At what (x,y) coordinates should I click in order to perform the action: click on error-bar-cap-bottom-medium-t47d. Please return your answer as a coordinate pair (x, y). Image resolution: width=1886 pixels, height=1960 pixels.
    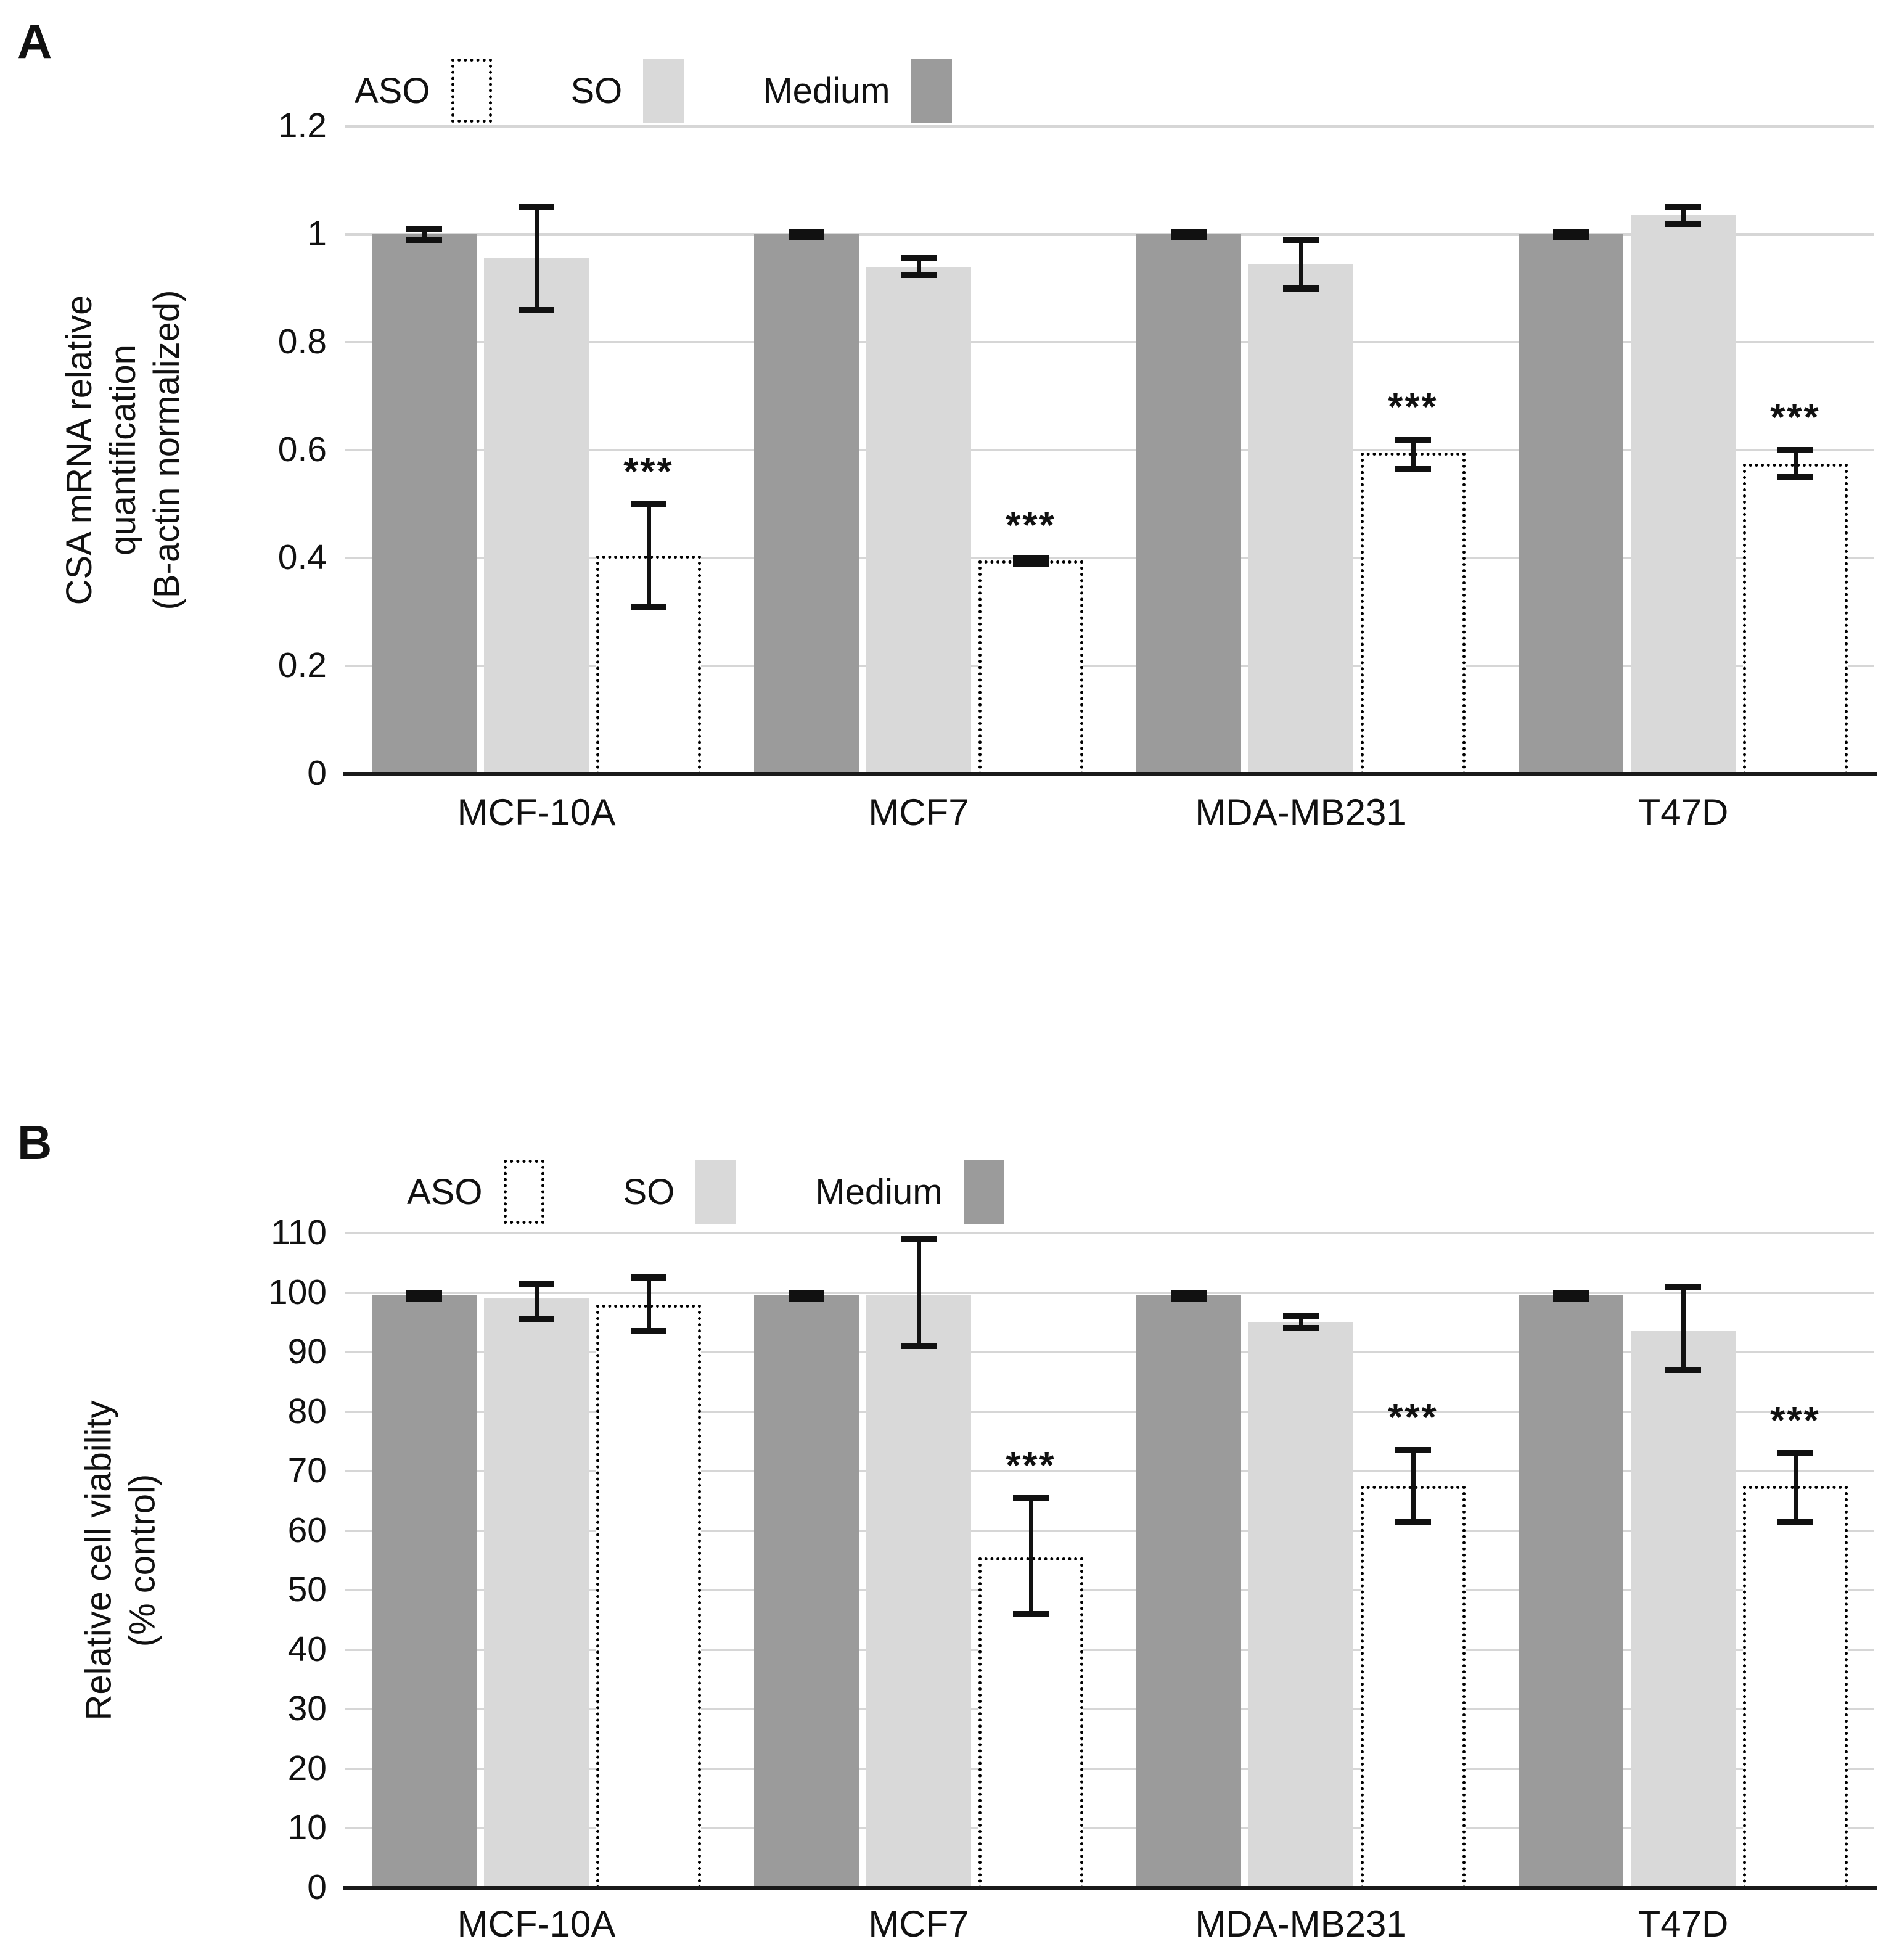
    Looking at the image, I should click on (1571, 1298).